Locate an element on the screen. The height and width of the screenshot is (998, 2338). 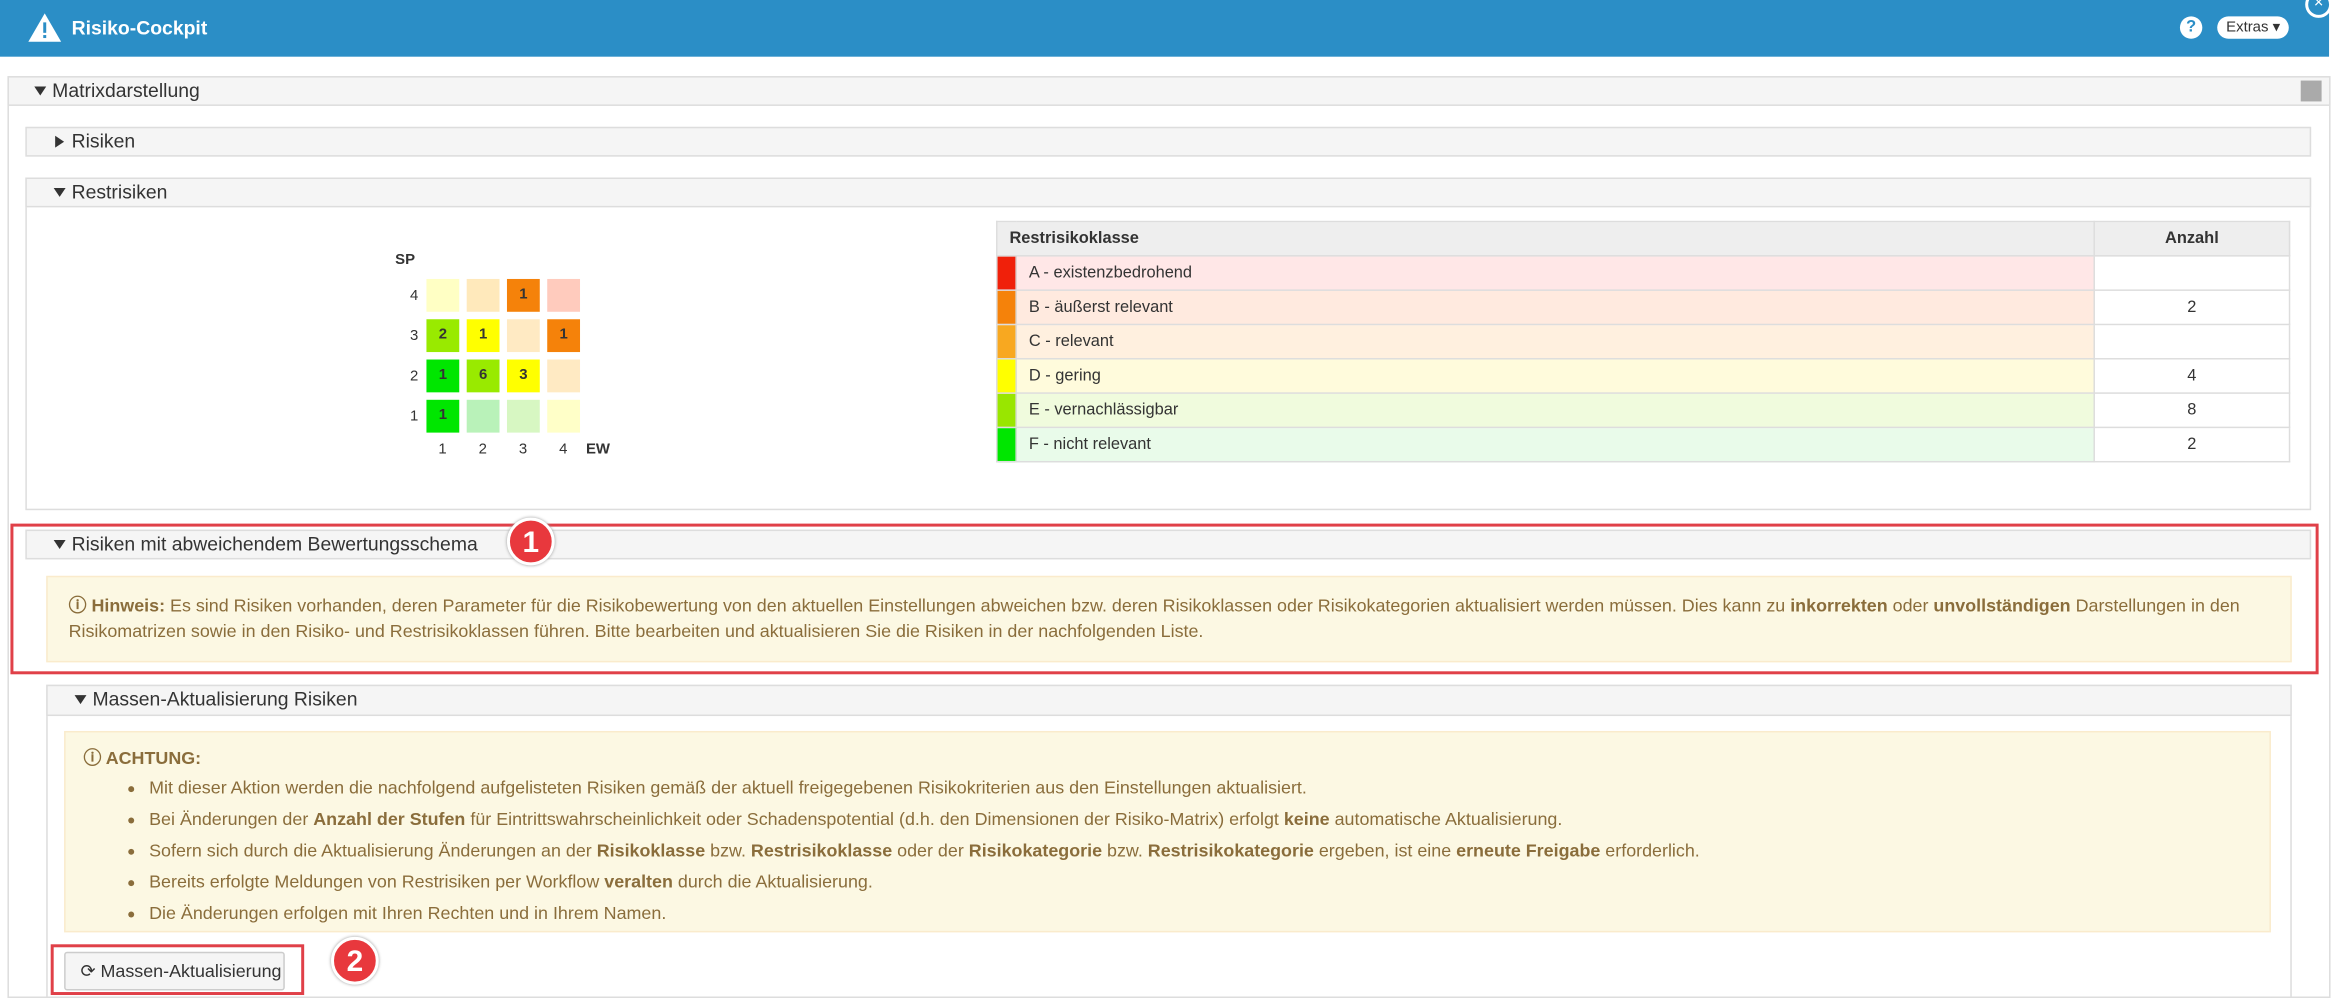
y-tick-label: 4 is located at coordinates (414, 296).